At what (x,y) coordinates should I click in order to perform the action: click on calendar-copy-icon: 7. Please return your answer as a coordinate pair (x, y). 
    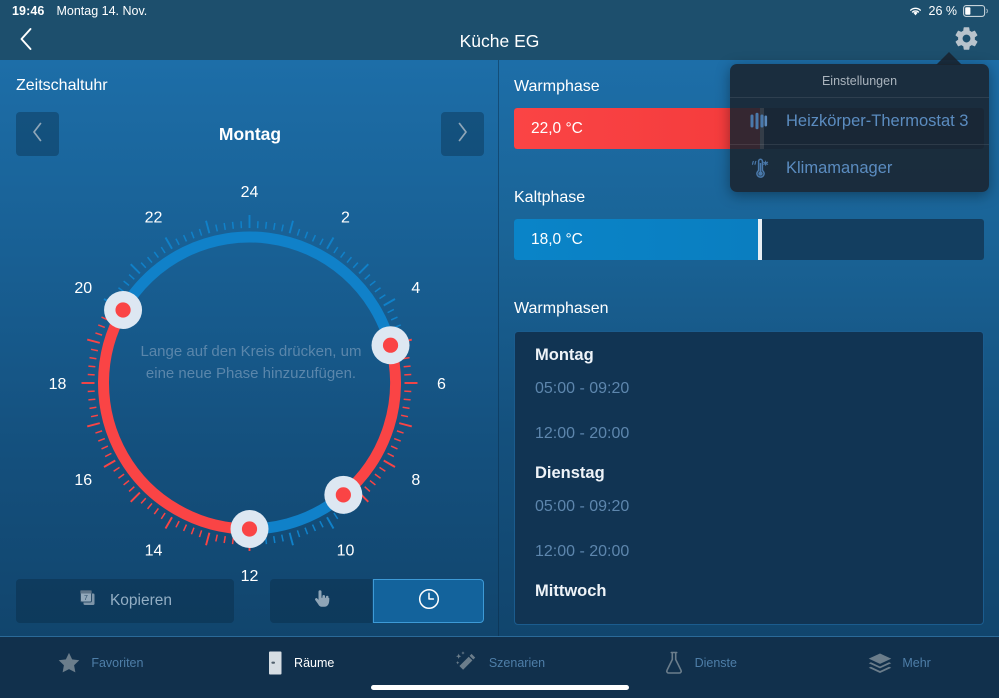
    Looking at the image, I should click on (88, 601).